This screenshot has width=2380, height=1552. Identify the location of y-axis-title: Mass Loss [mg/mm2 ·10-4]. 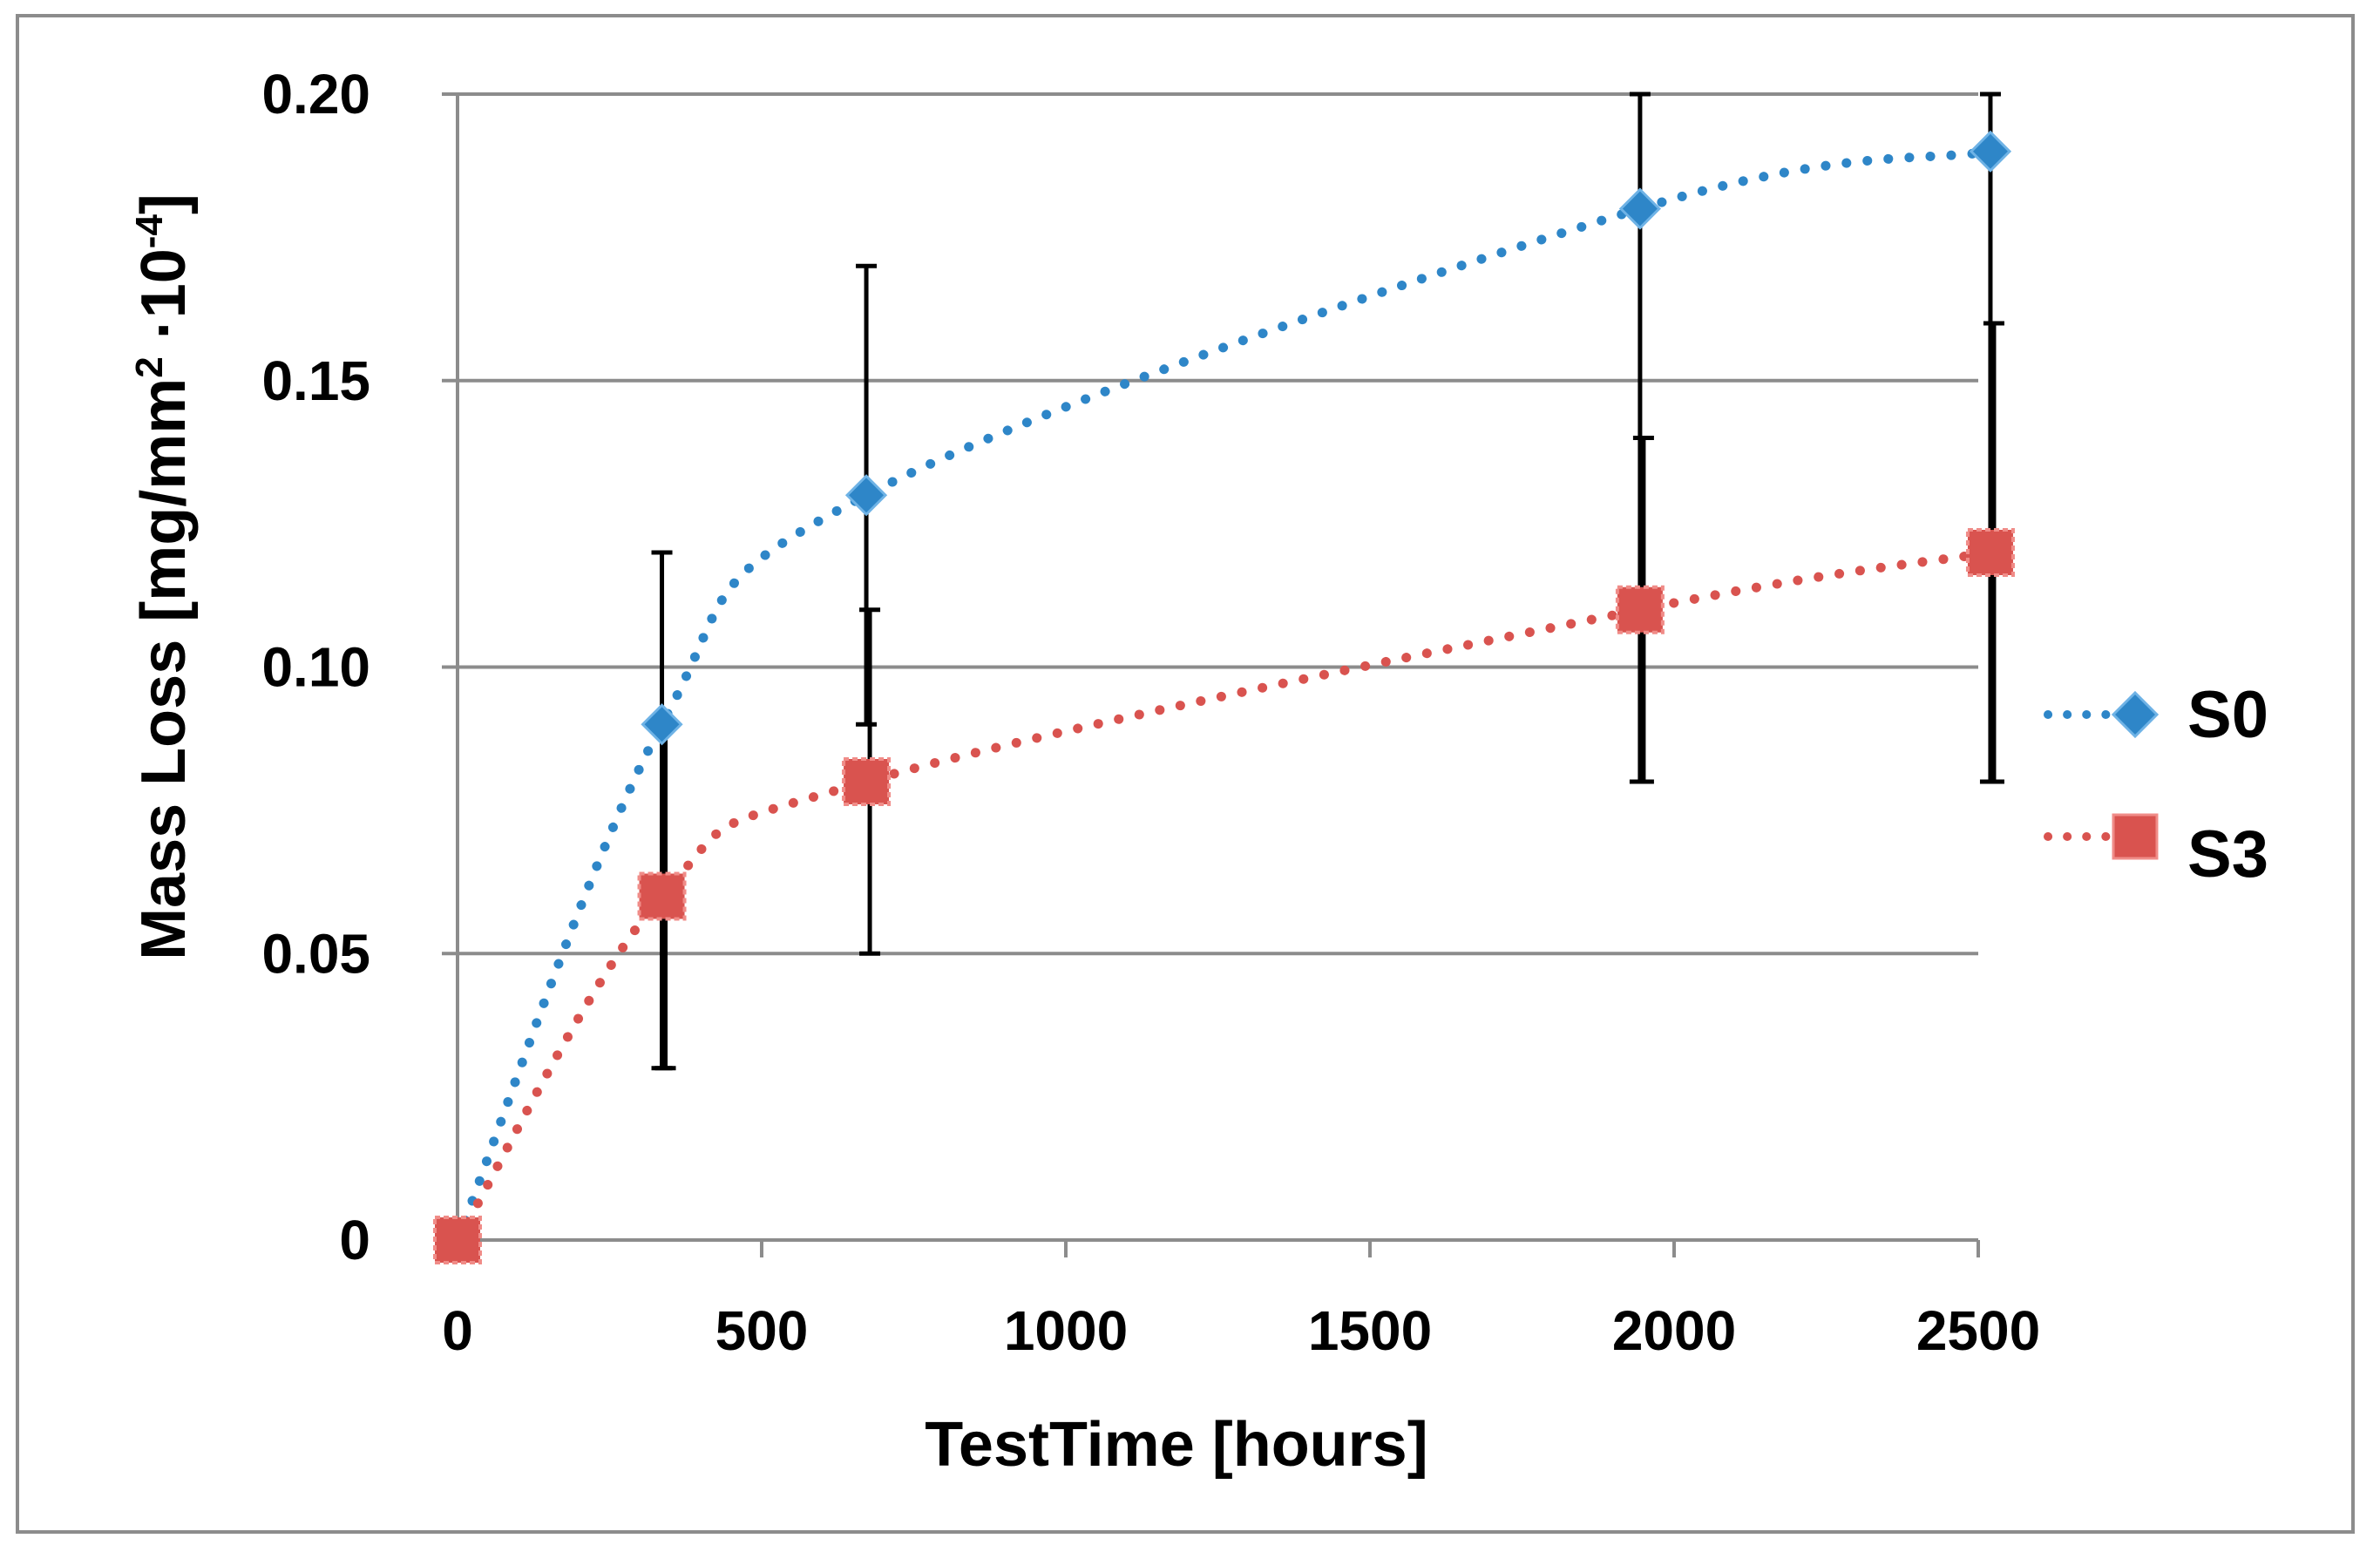
(163, 576).